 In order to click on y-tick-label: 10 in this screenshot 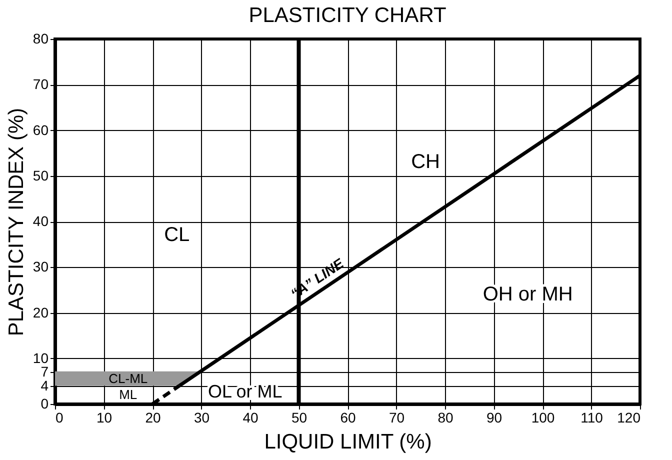, I will do `click(40, 358)`.